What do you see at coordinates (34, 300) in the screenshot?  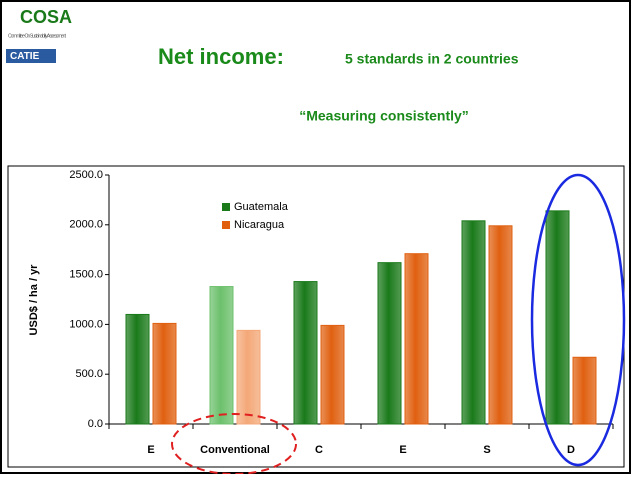 I see `y-axis-label: USD$ / ha / yr` at bounding box center [34, 300].